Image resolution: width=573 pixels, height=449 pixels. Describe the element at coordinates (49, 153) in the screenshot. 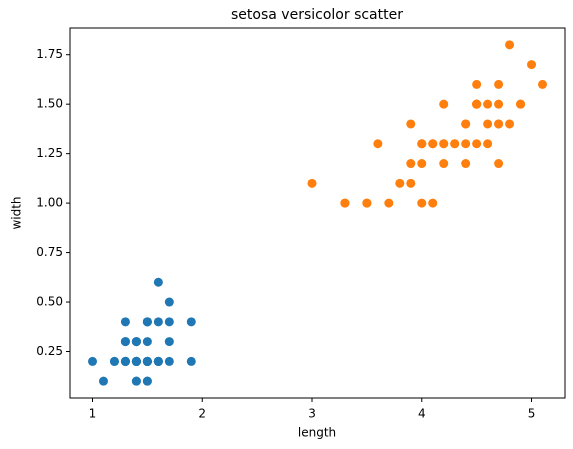

I see `y-tick-label: 1.25` at that location.